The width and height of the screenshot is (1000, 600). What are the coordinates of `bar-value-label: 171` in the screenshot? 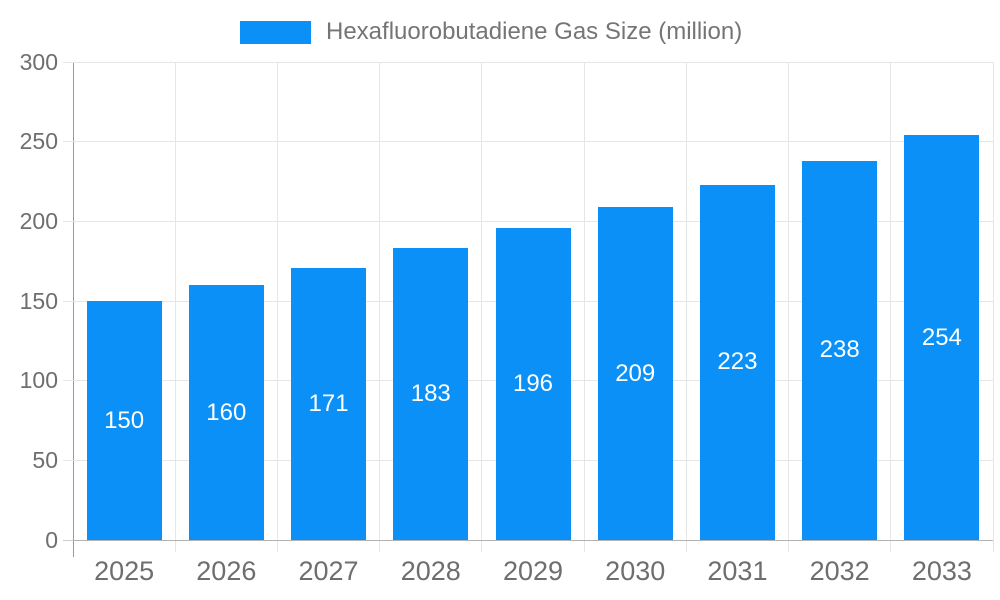 It's located at (328, 403).